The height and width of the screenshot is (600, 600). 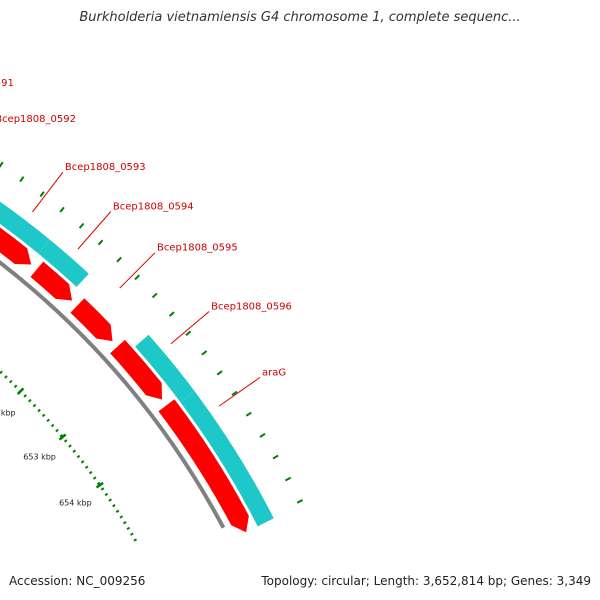 I want to click on gene-label: Bcep1808_0596, so click(x=251, y=307).